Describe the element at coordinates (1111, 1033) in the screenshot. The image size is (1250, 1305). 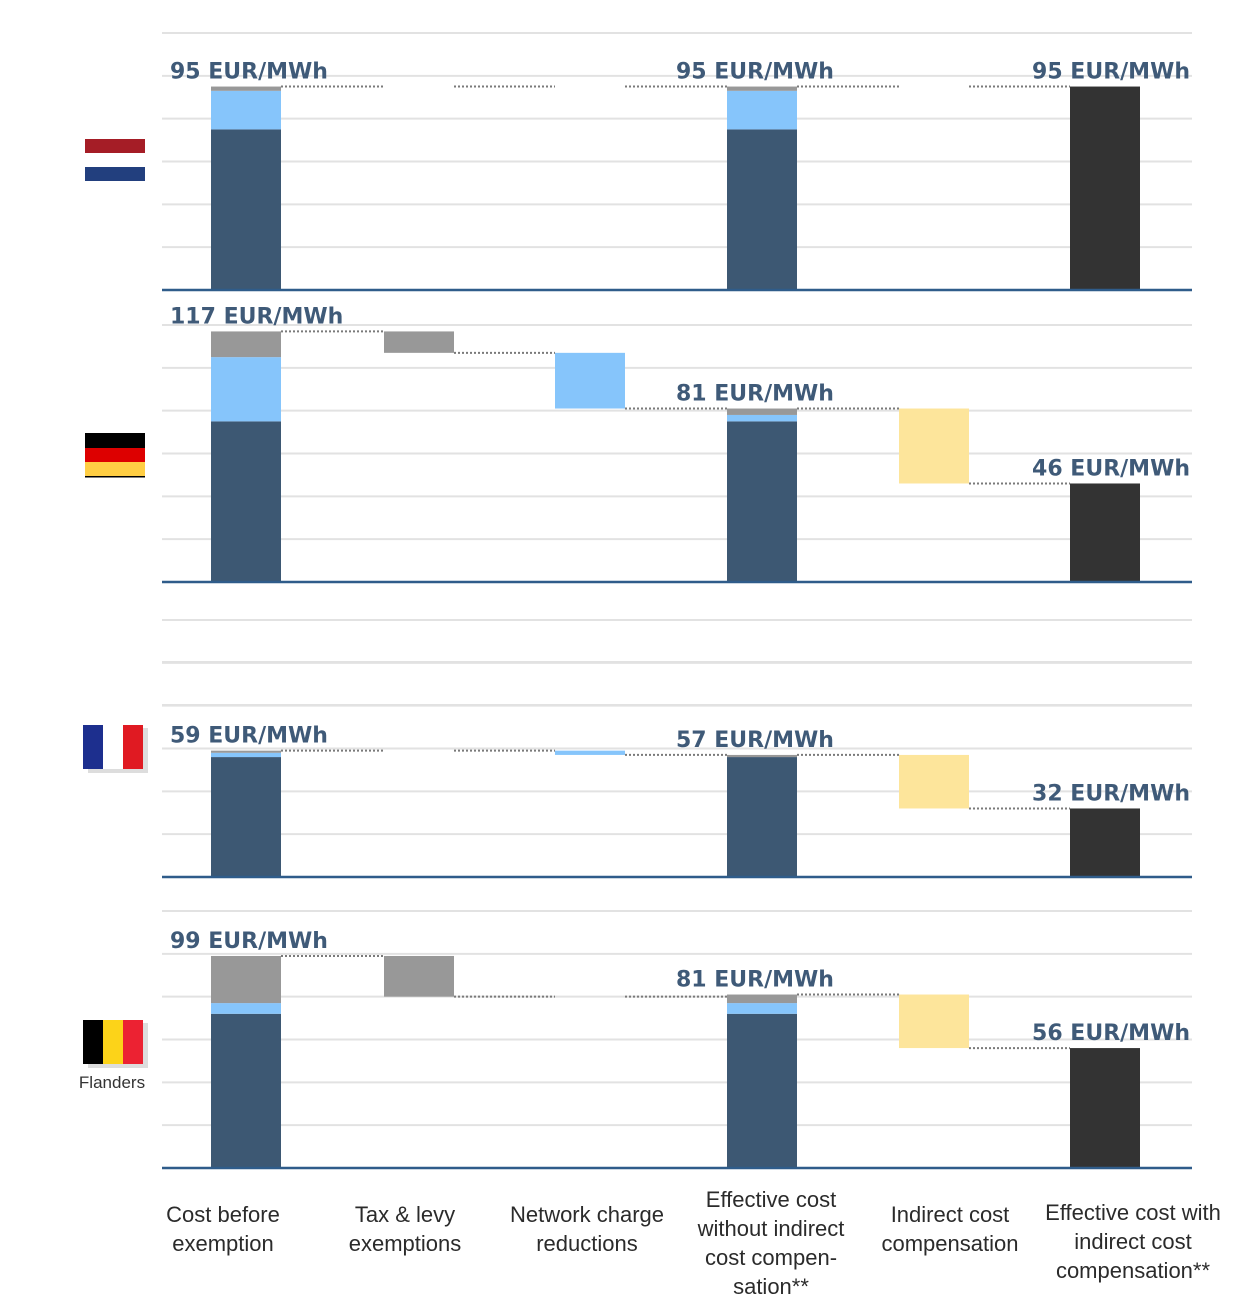
I see `data-label: 56 EUR/MWh` at that location.